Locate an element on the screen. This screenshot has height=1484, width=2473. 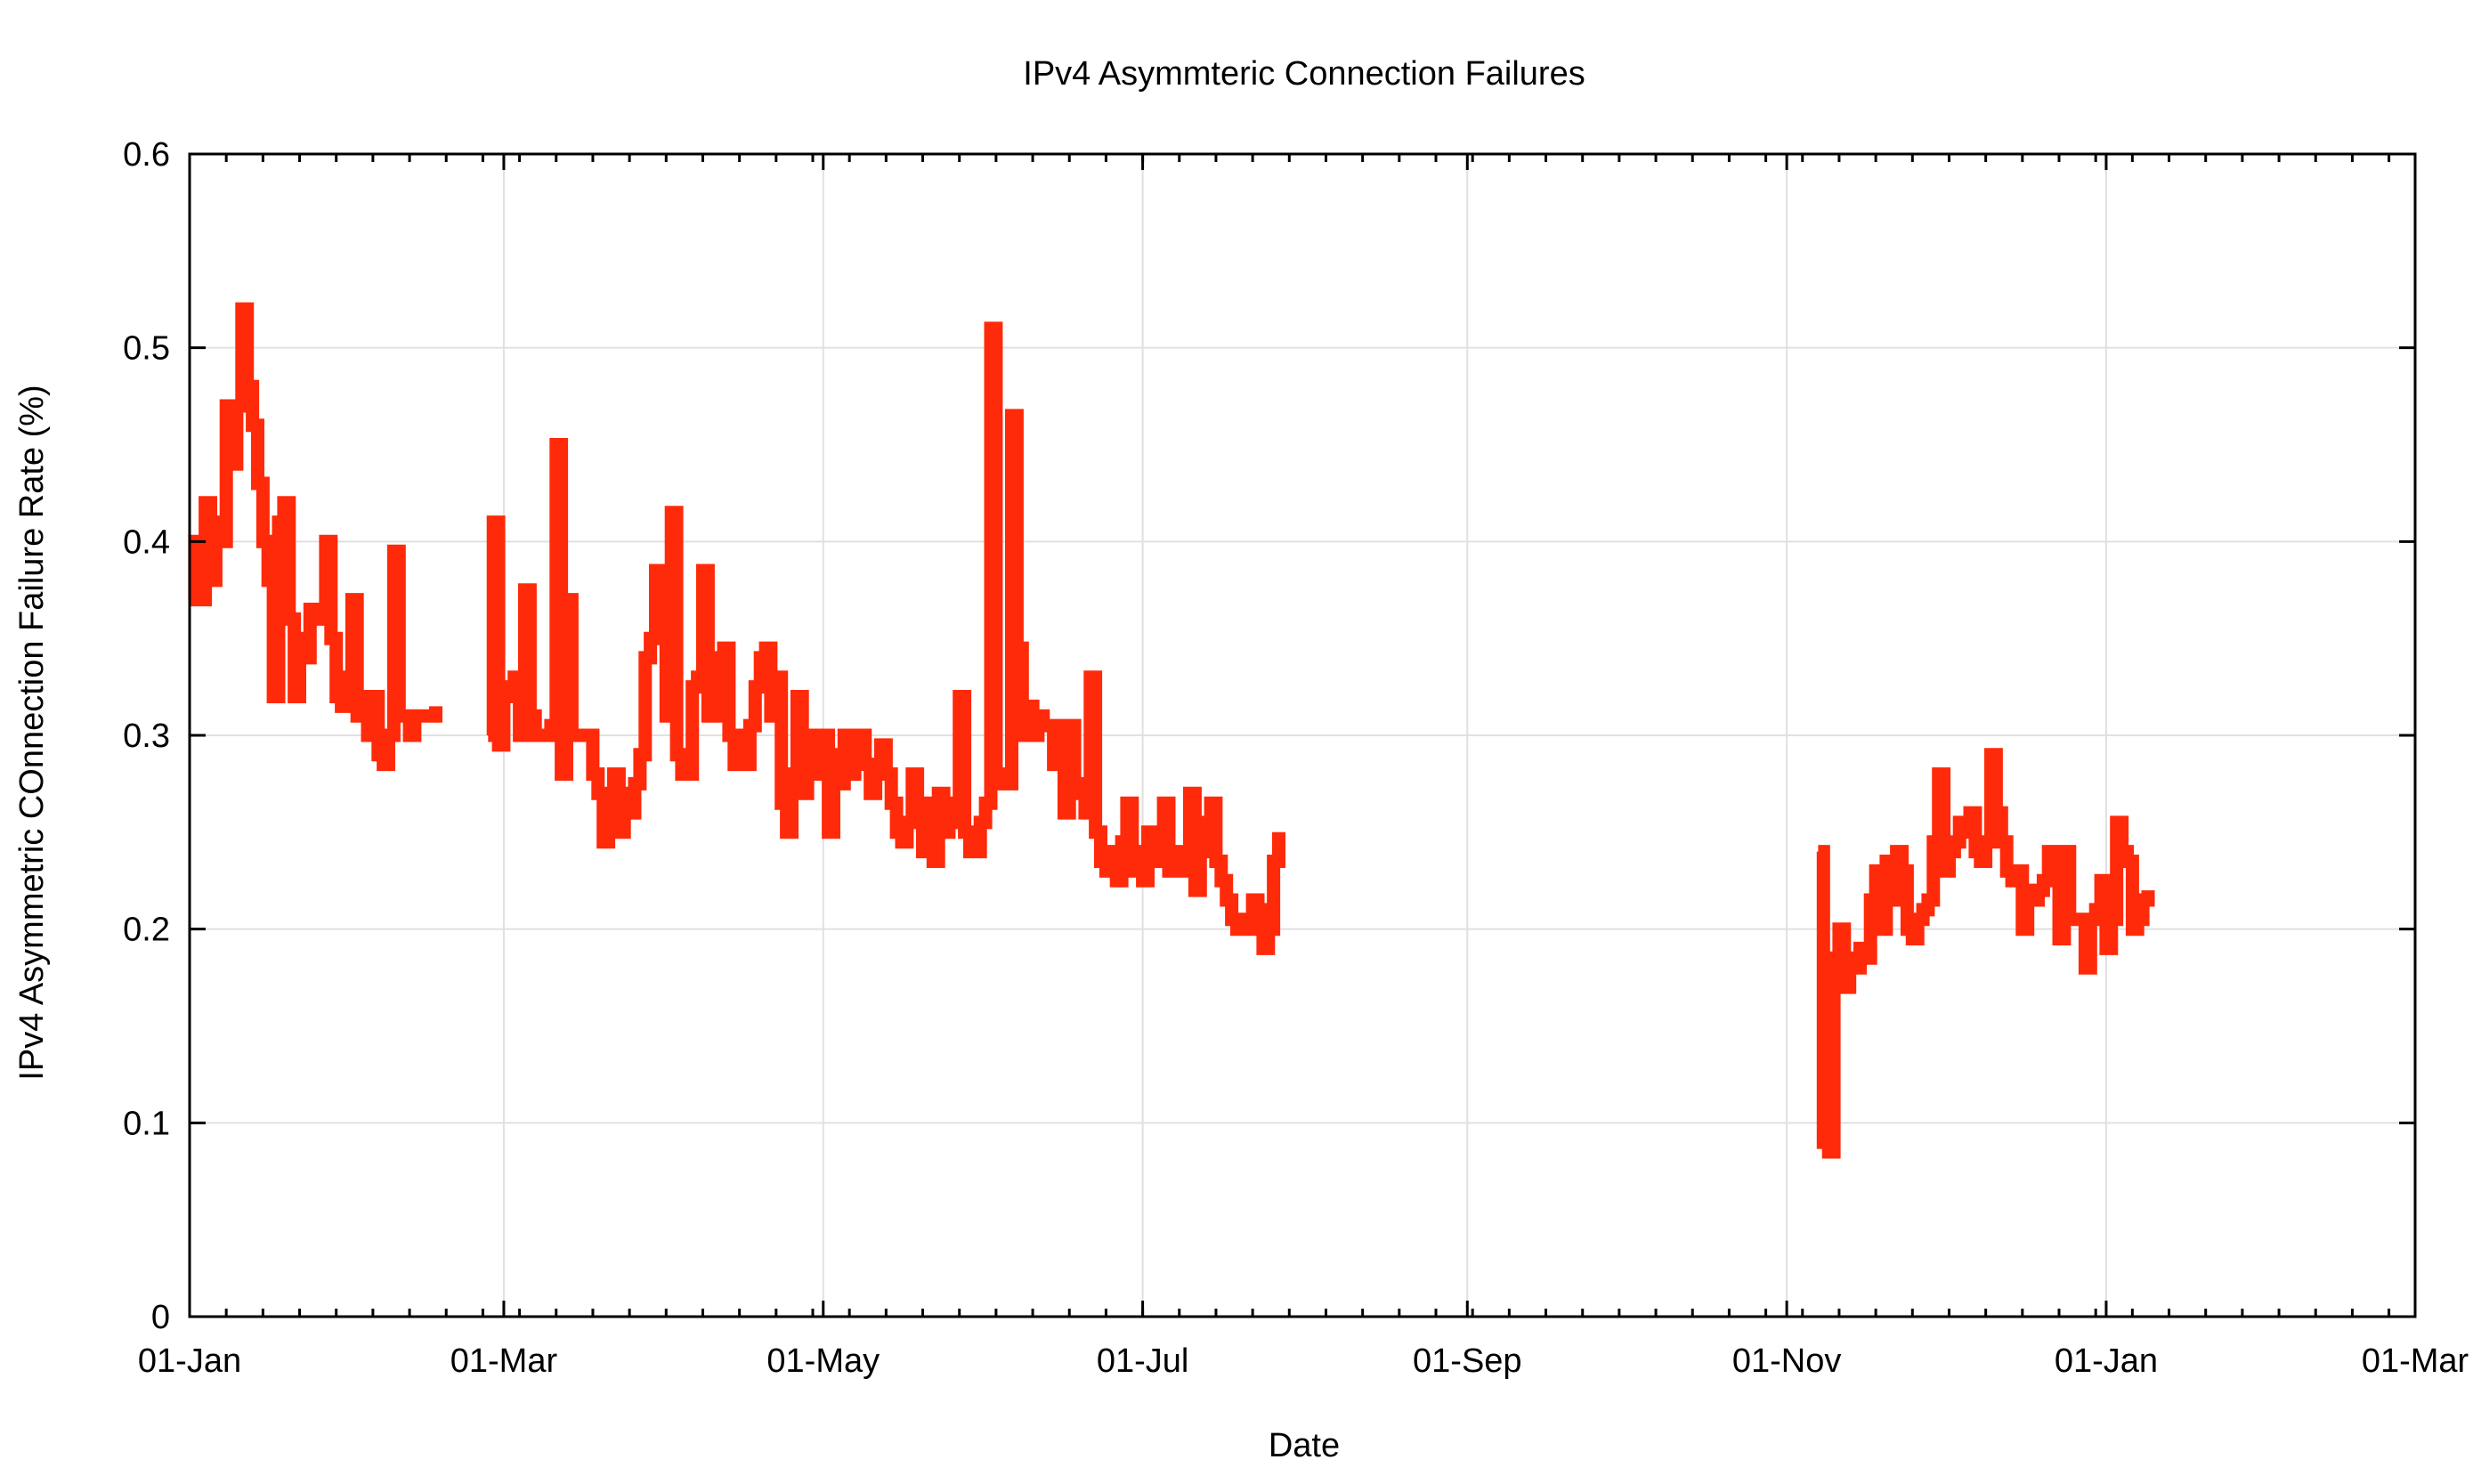
y-tick-label: 0 is located at coordinates (160, 1317).